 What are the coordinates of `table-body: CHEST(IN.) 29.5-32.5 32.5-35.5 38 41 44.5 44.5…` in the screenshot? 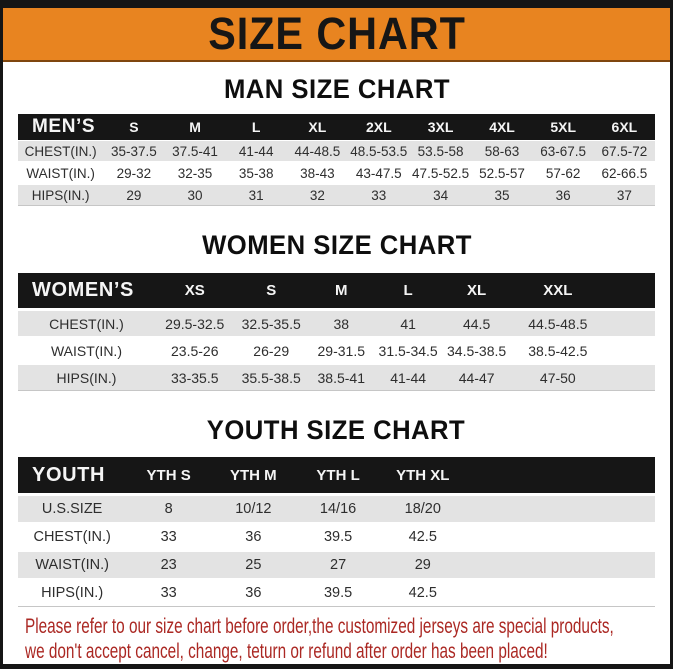 It's located at (336, 351).